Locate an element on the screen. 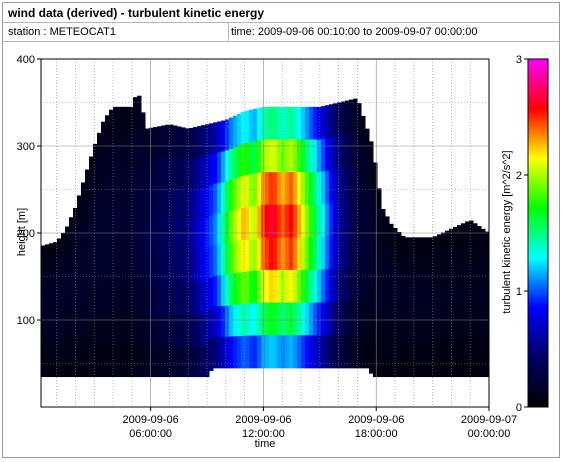 The image size is (564, 462). colorbar-tick-label: 0 is located at coordinates (519, 408).